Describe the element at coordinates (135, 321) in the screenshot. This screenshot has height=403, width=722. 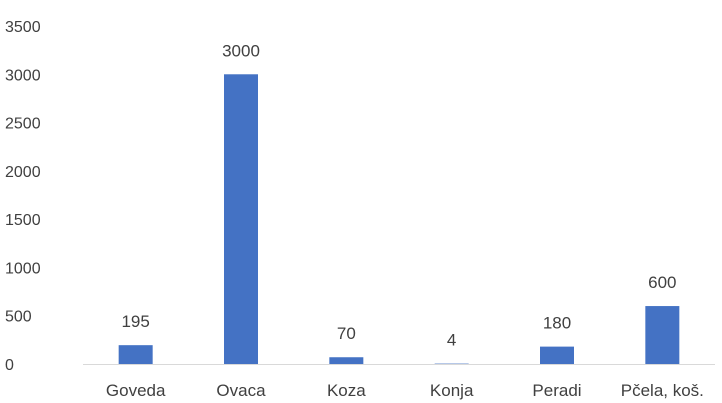
I see `data-label: 195` at that location.